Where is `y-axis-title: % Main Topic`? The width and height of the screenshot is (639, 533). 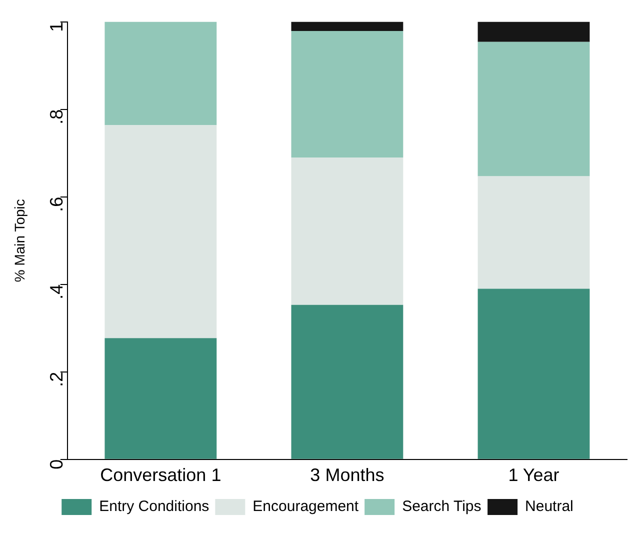 y-axis-title: % Main Topic is located at coordinates (19, 240).